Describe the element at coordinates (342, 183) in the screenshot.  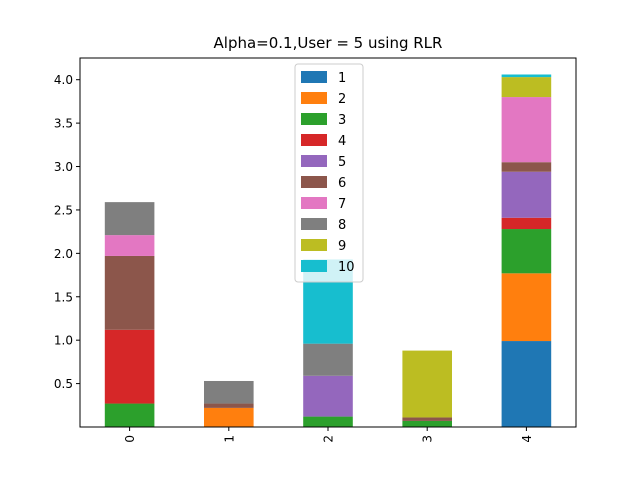
I see `legend-label-6: 6` at that location.